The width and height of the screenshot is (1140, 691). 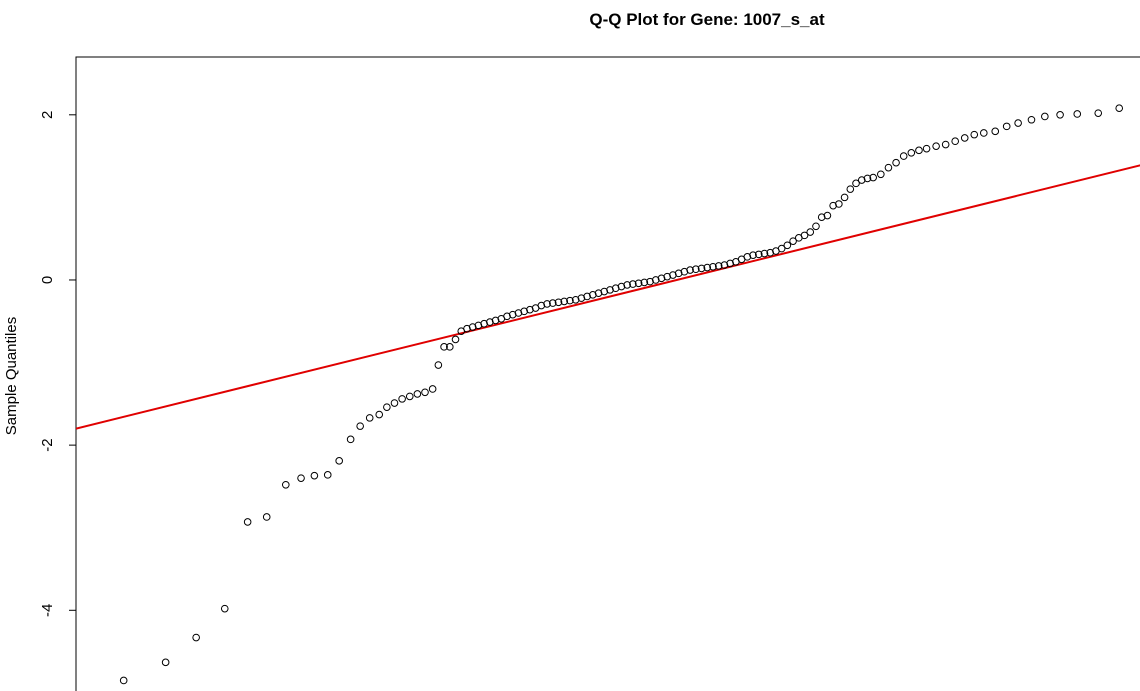 I want to click on y-axis-label: Sample Quantiles, so click(x=11, y=376).